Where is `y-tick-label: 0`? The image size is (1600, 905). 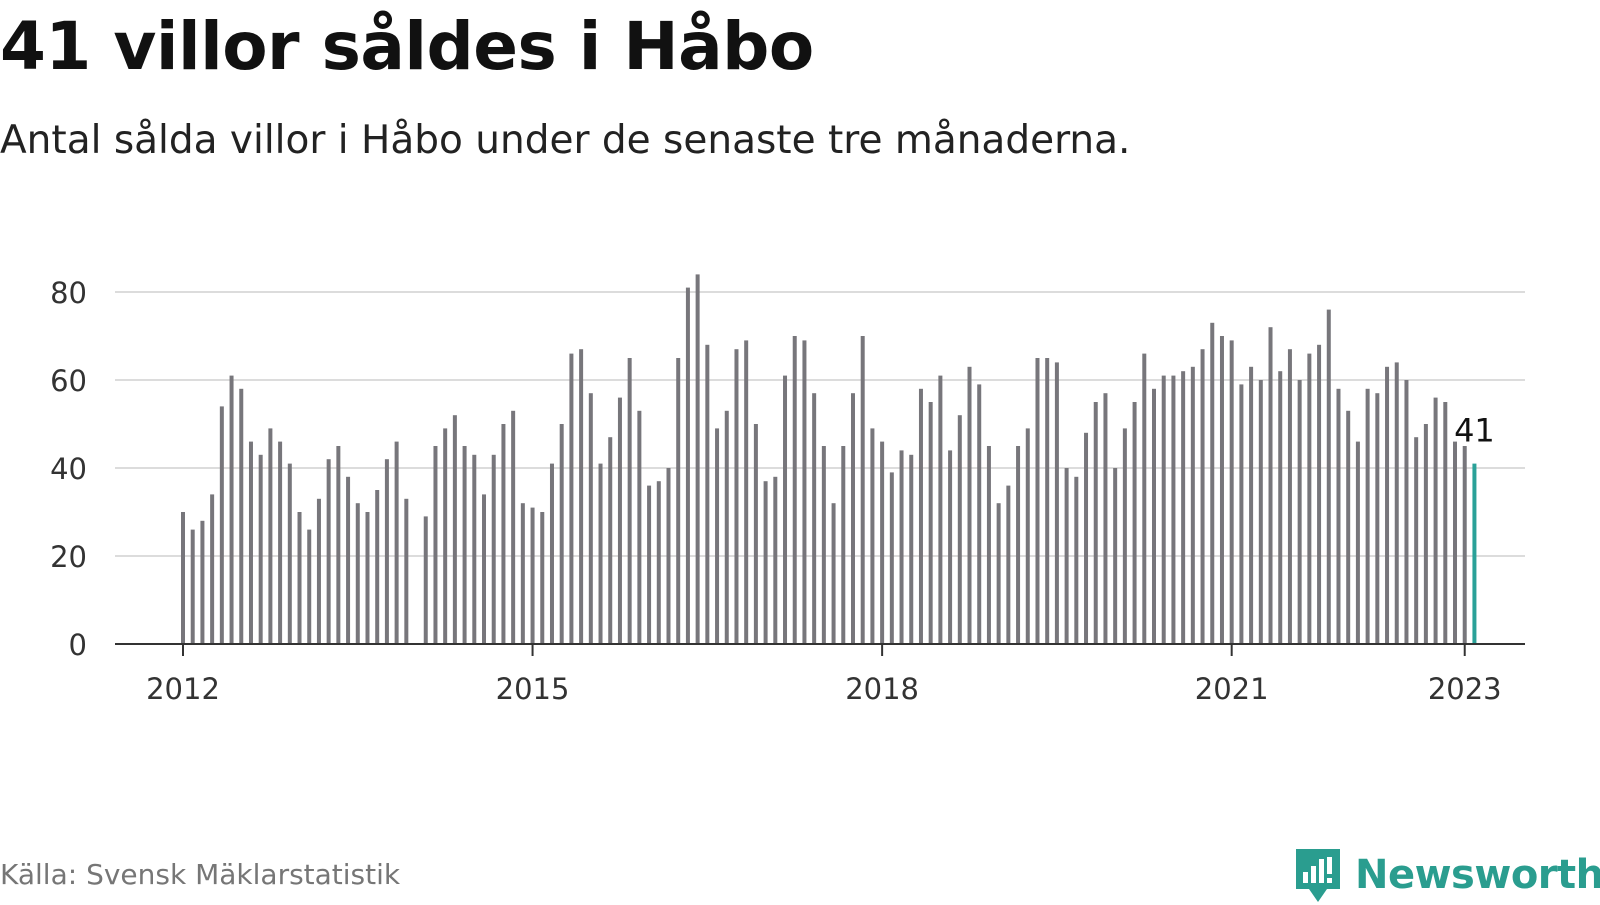
y-tick-label: 0 is located at coordinates (78, 645).